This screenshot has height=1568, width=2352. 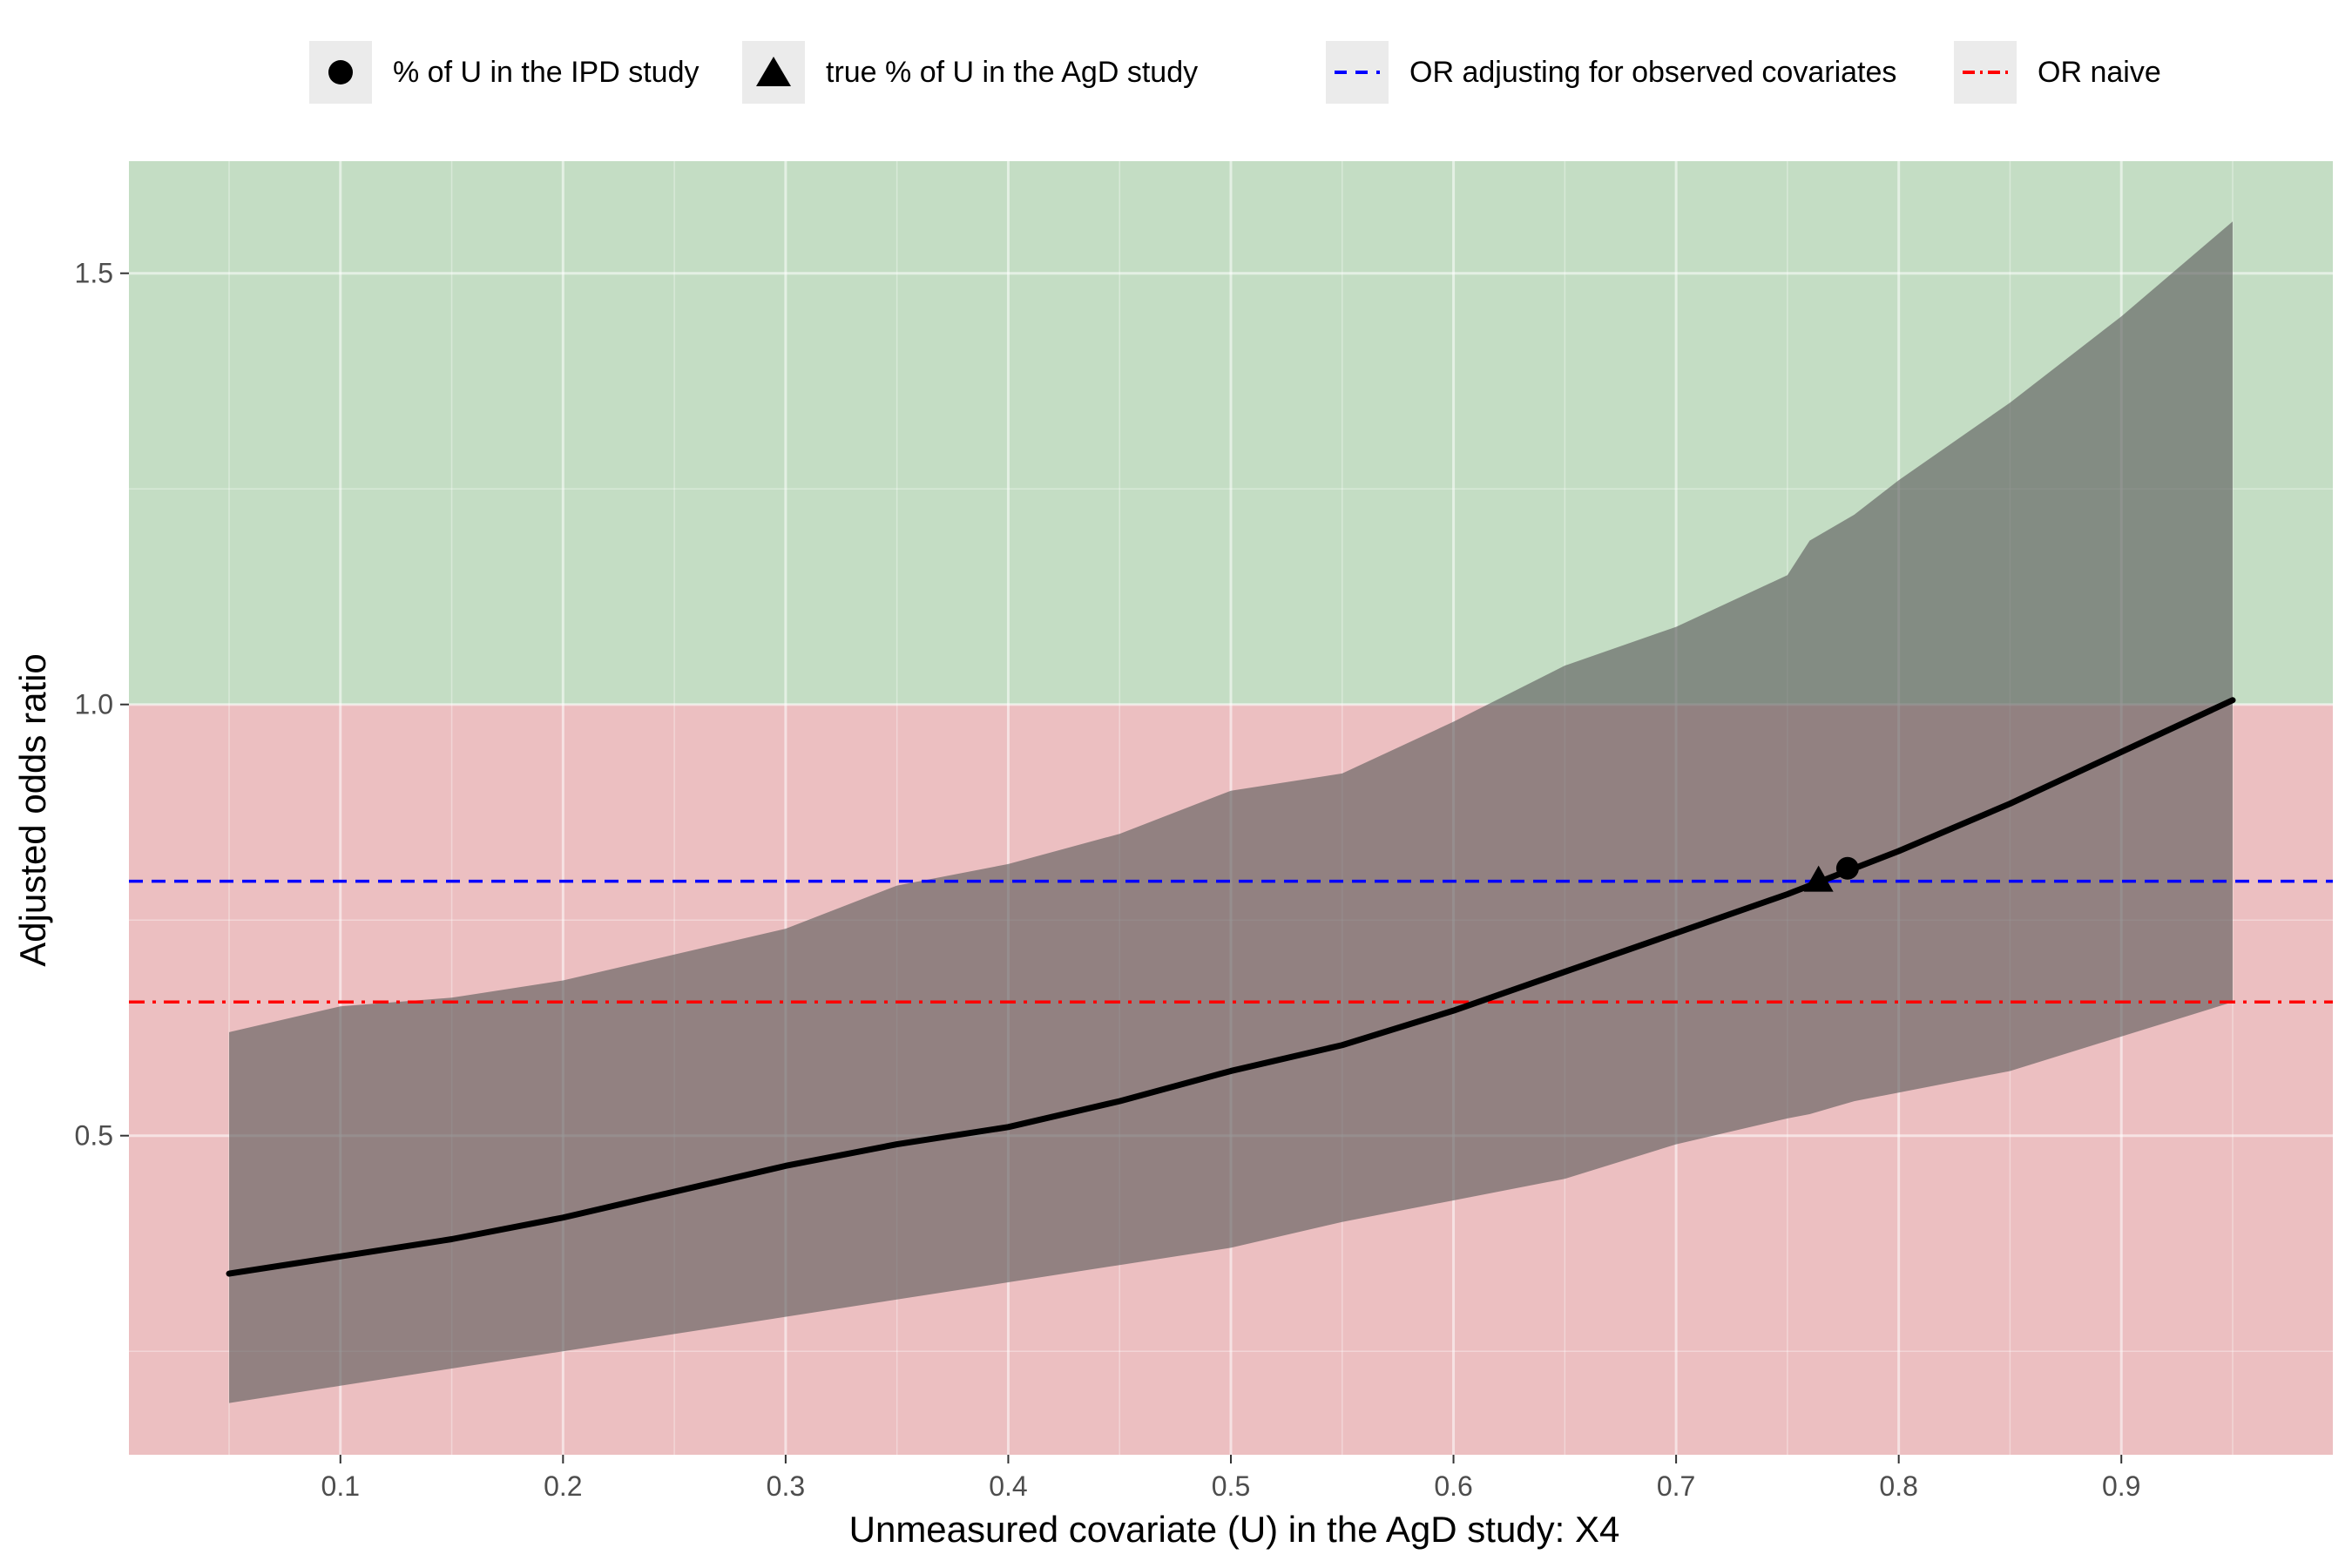 I want to click on legend-item-agd: true % of U in the AgD study, so click(x=970, y=72).